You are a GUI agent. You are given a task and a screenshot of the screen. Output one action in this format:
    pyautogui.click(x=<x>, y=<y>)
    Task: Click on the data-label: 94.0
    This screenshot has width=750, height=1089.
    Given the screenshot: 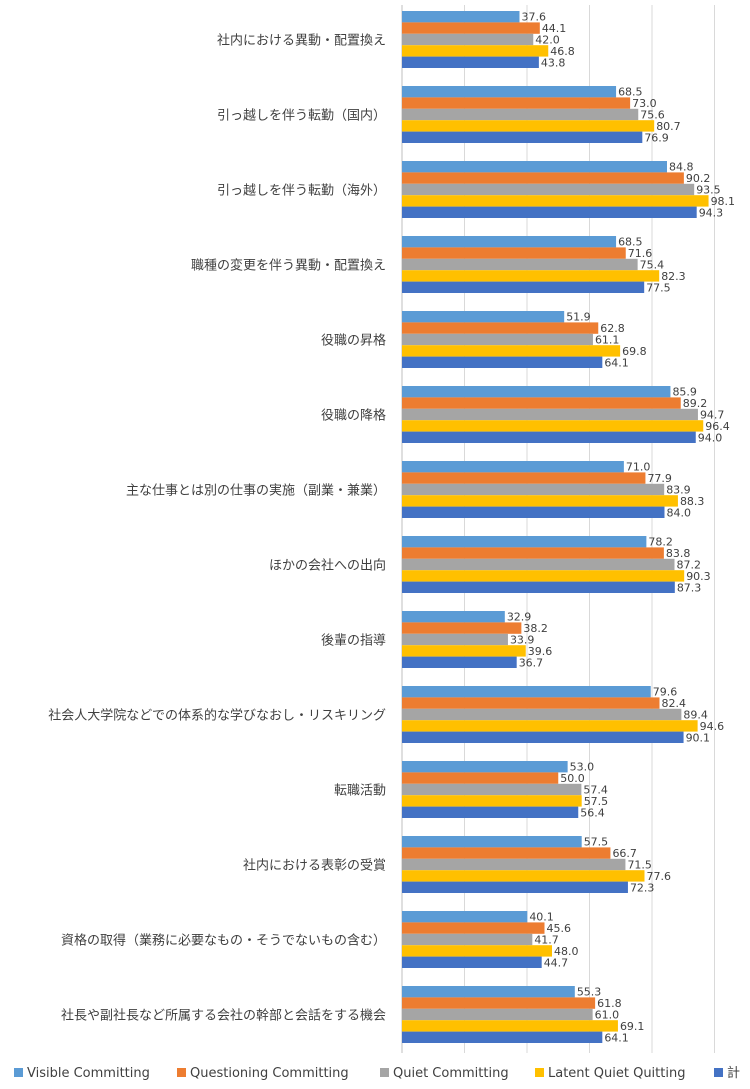 What is the action you would take?
    pyautogui.click(x=710, y=437)
    